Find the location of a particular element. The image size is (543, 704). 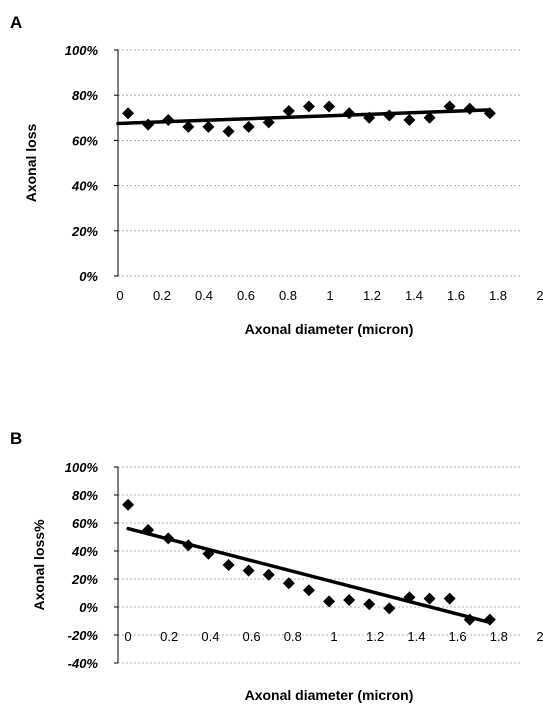

chart-a-x-tick-label: 1.8 is located at coordinates (498, 295).